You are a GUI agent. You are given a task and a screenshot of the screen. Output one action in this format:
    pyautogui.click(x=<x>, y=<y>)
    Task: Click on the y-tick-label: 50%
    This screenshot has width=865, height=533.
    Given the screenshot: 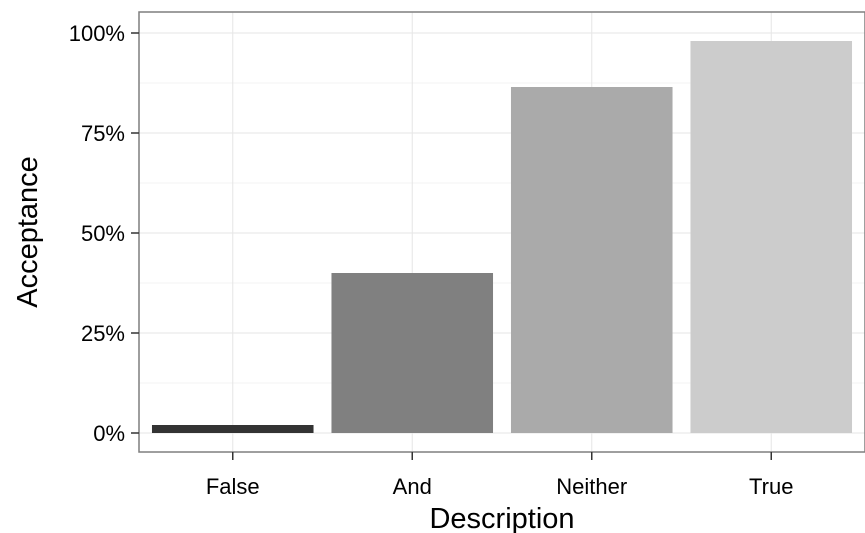 What is the action you would take?
    pyautogui.click(x=103, y=233)
    